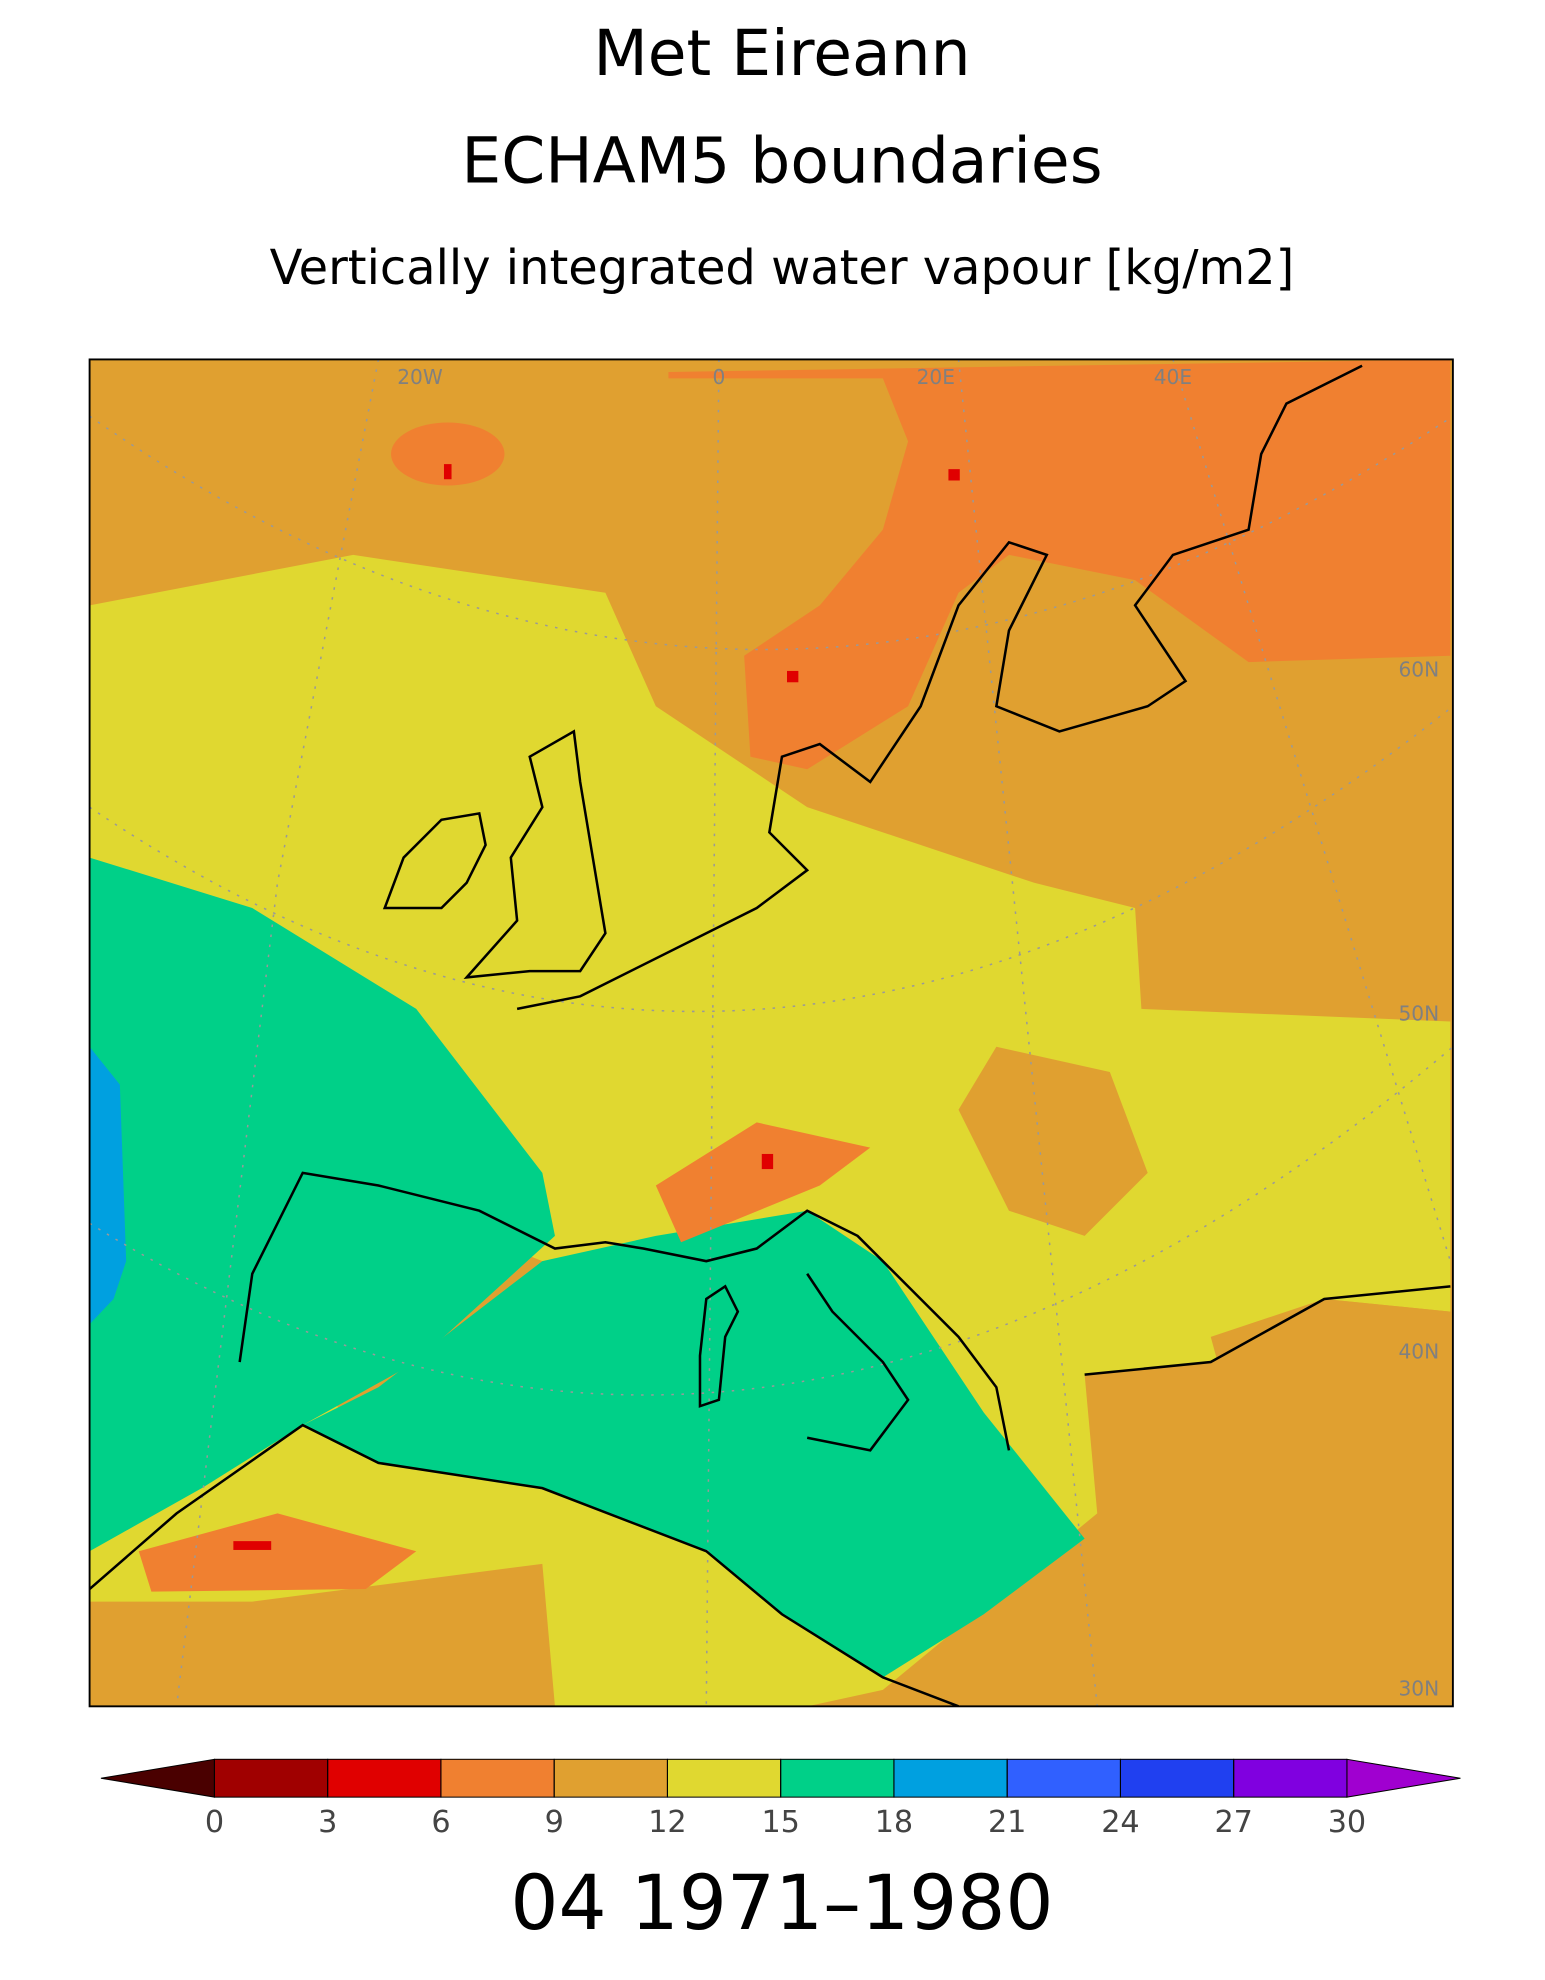 This screenshot has width=1545, height=1980. What do you see at coordinates (157, 1778) in the screenshot?
I see `colorbar-under` at bounding box center [157, 1778].